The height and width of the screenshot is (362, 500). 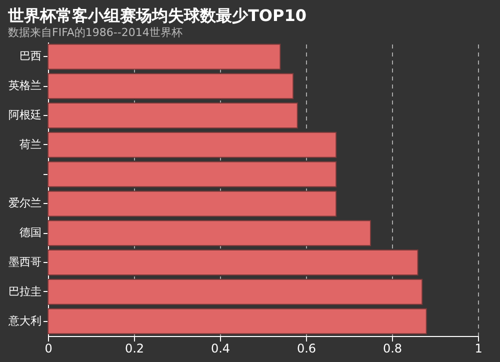 What do you see at coordinates (25, 85) in the screenshot?
I see `y-tick-label: 英格兰` at bounding box center [25, 85].